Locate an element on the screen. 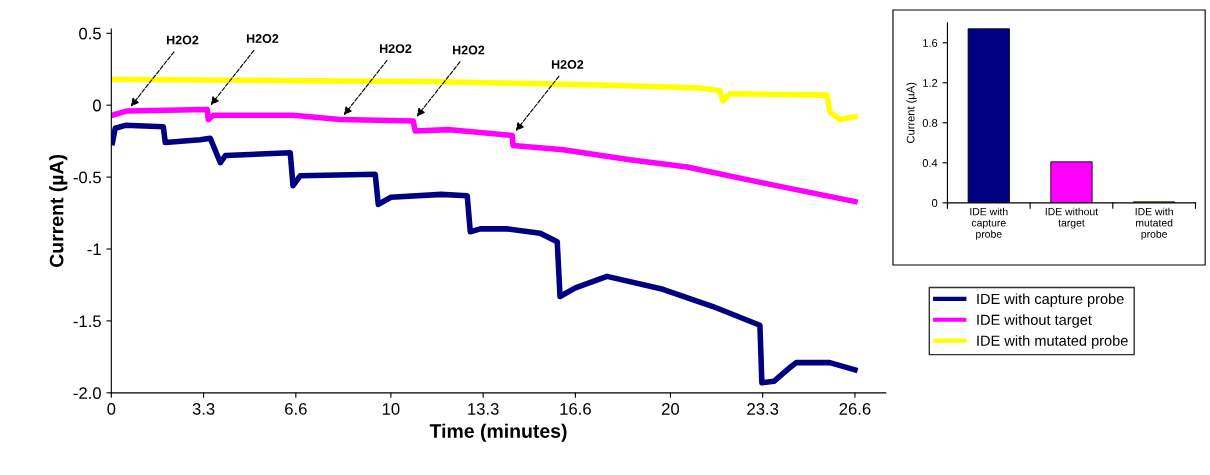  x-tick-label: 16.6 is located at coordinates (575, 408).